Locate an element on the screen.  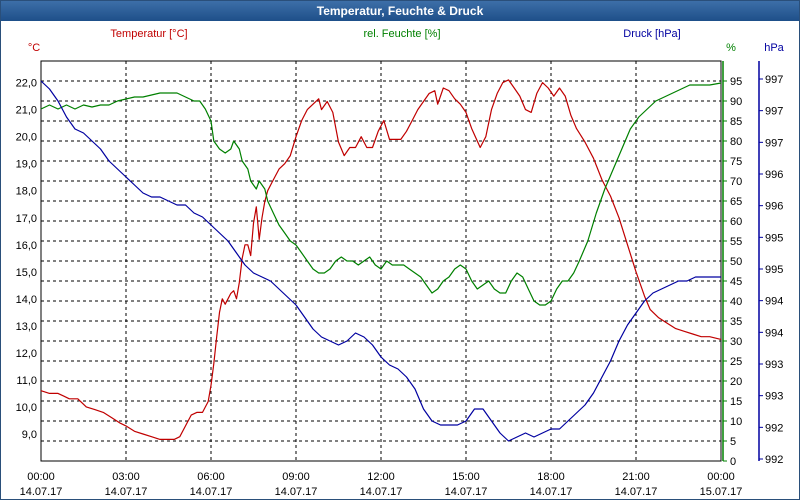
temperature-unit-label: °C is located at coordinates (34, 48).